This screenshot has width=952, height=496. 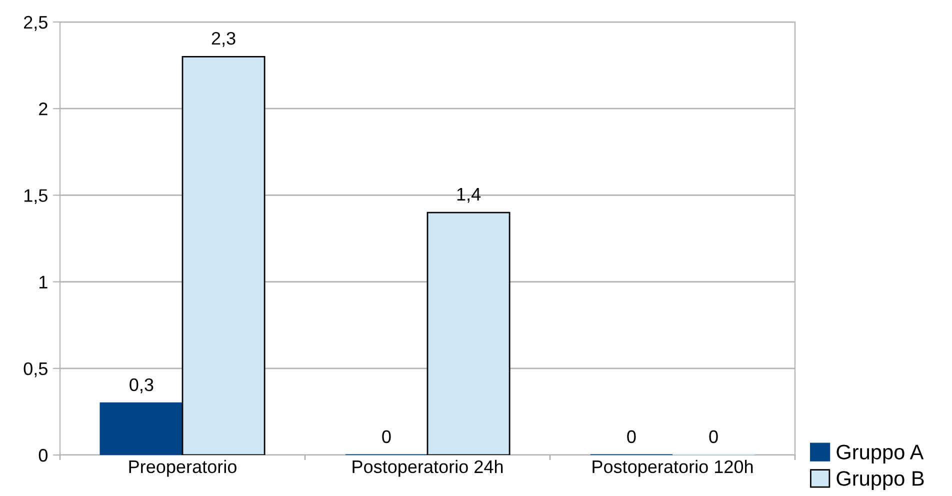 I want to click on y-tick-label: 0,5, so click(x=36, y=370).